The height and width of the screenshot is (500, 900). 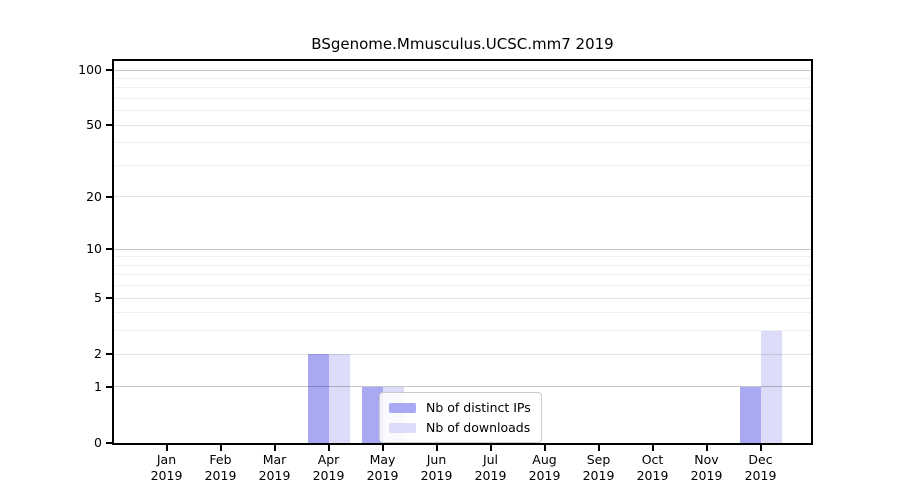 I want to click on y-tick-label-0: 0, so click(x=98, y=442).